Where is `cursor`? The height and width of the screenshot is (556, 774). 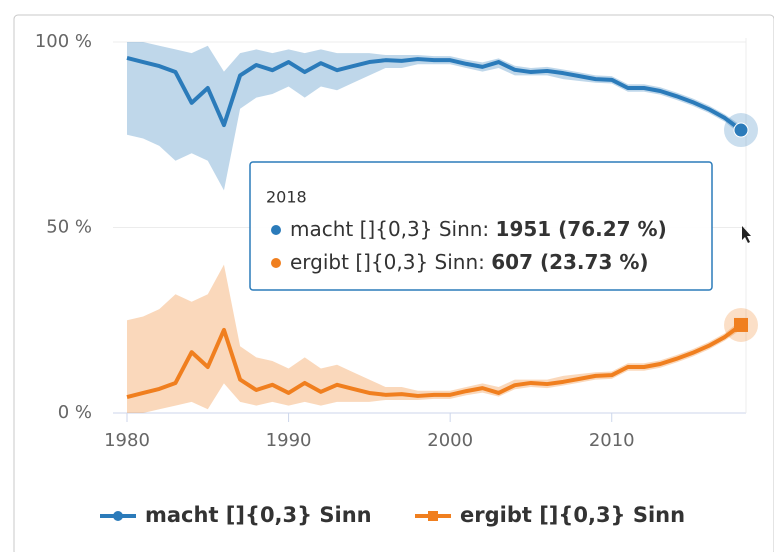
cursor is located at coordinates (746, 234).